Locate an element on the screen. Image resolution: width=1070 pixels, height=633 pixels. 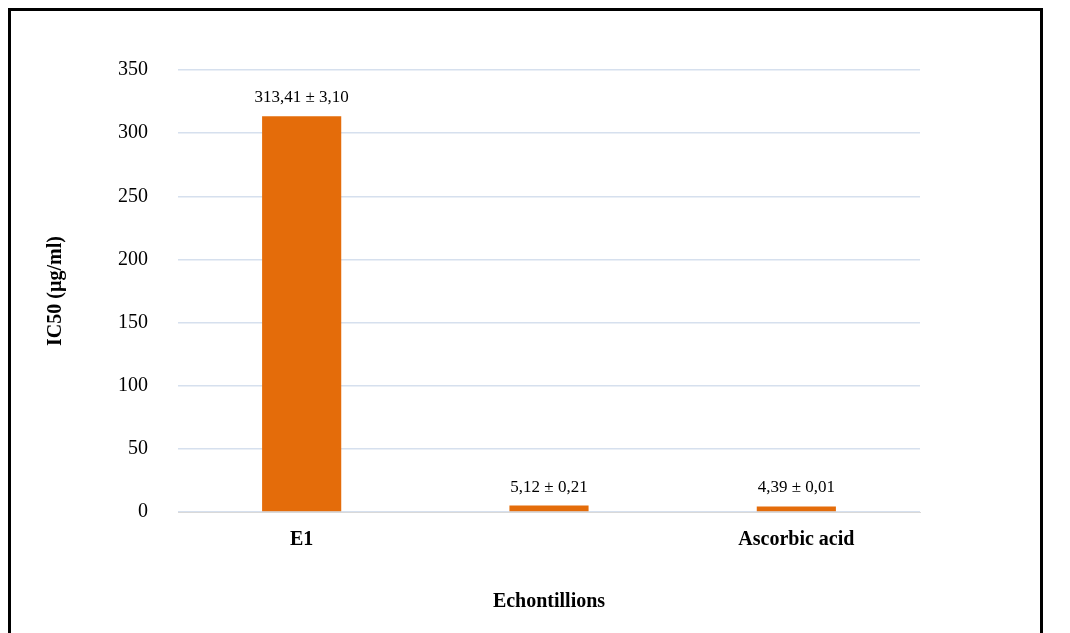
y-tick-label: 350 is located at coordinates (133, 68).